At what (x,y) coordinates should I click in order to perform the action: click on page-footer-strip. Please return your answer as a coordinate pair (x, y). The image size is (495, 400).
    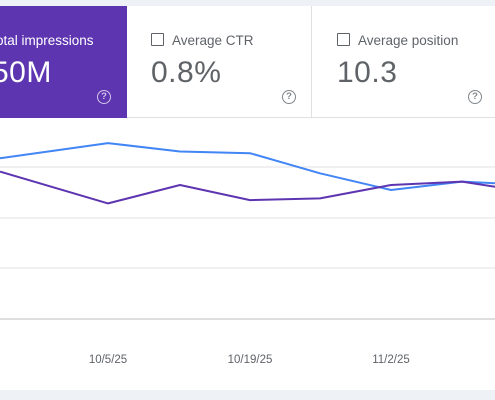
    Looking at the image, I should click on (247, 395).